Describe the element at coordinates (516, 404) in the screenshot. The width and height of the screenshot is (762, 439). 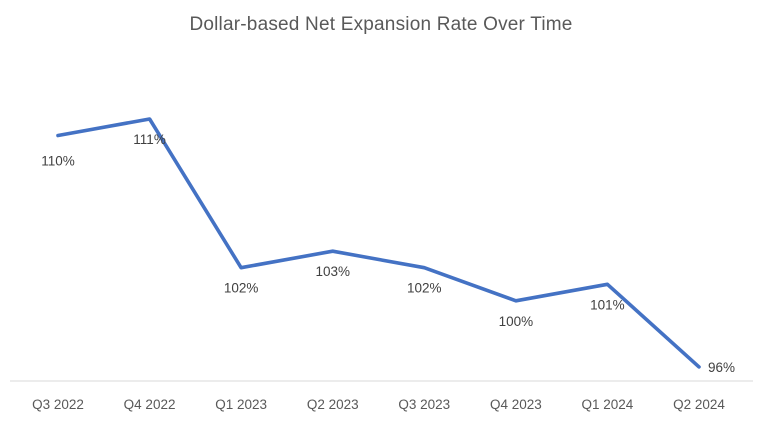
I see `x-axis-tick-label: Q4 2023` at that location.